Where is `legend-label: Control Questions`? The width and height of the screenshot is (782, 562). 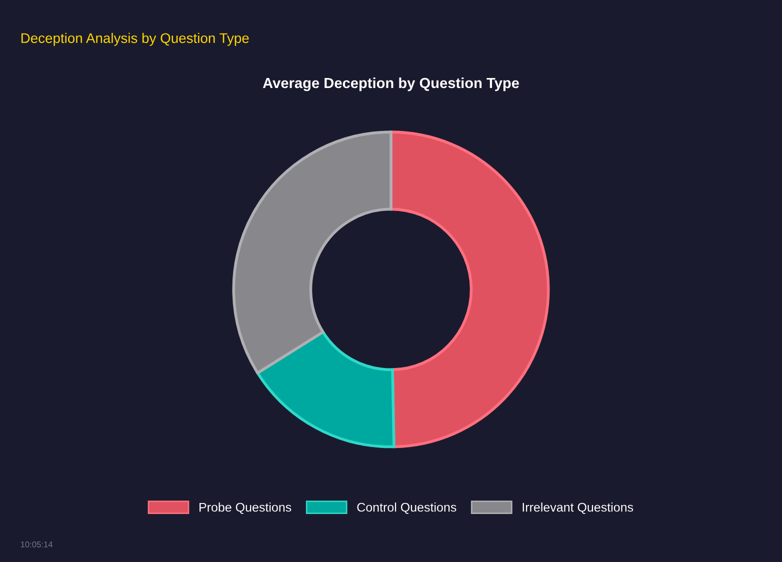
legend-label: Control Questions is located at coordinates (406, 508).